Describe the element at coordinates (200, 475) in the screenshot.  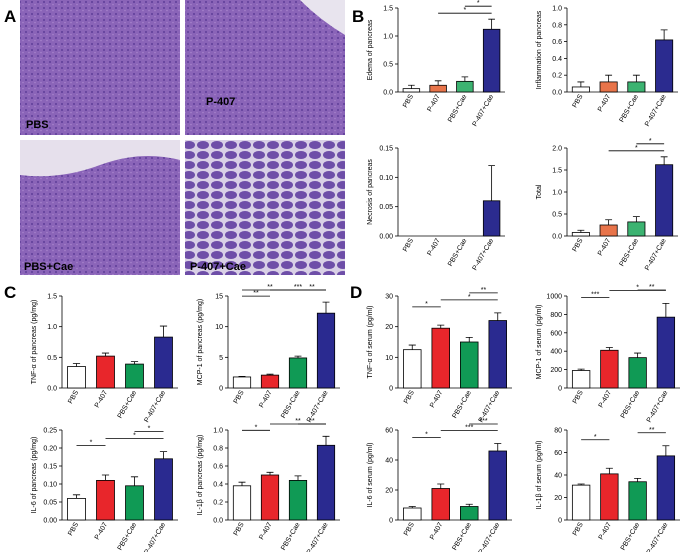
I see `y-axis-label: IL-1β of pancreas (pg/mg)` at that location.